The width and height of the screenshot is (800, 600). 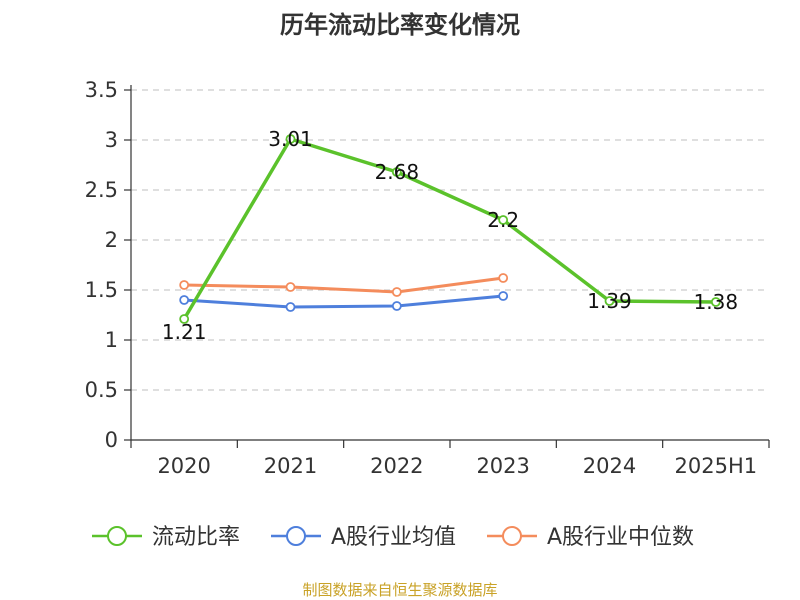 I want to click on data-label: 2.68, so click(x=397, y=172).